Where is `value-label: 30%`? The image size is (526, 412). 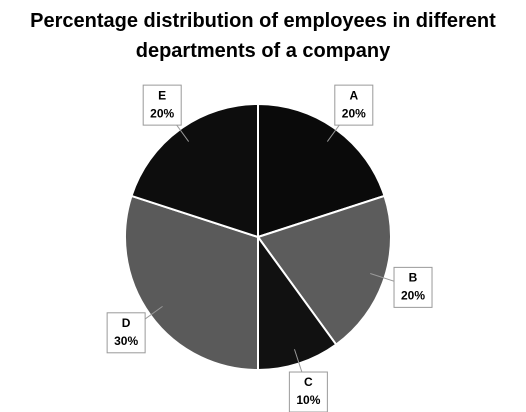
value-label: 30% is located at coordinates (126, 341).